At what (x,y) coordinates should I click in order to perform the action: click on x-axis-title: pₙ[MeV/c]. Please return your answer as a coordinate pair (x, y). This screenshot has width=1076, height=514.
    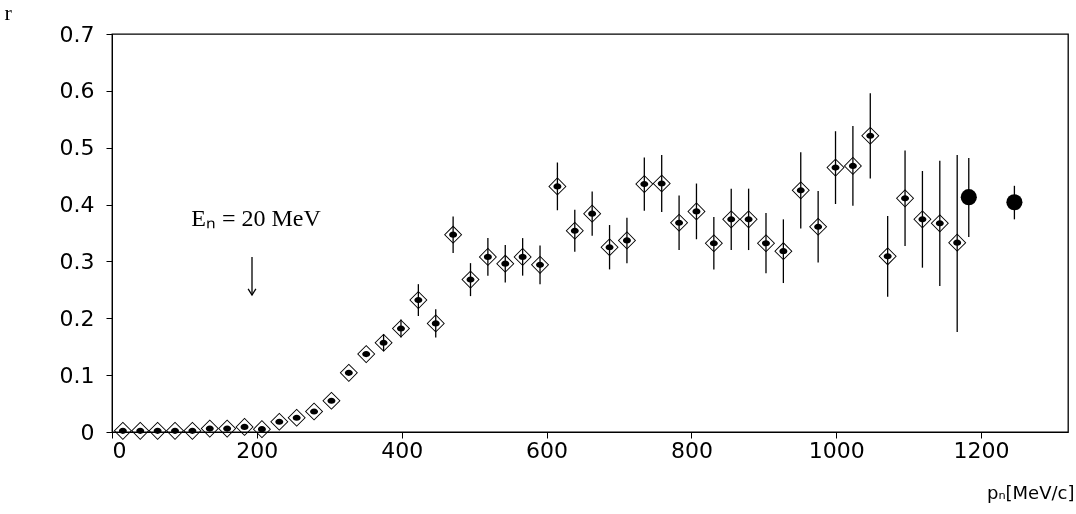
    Looking at the image, I should click on (1030, 492).